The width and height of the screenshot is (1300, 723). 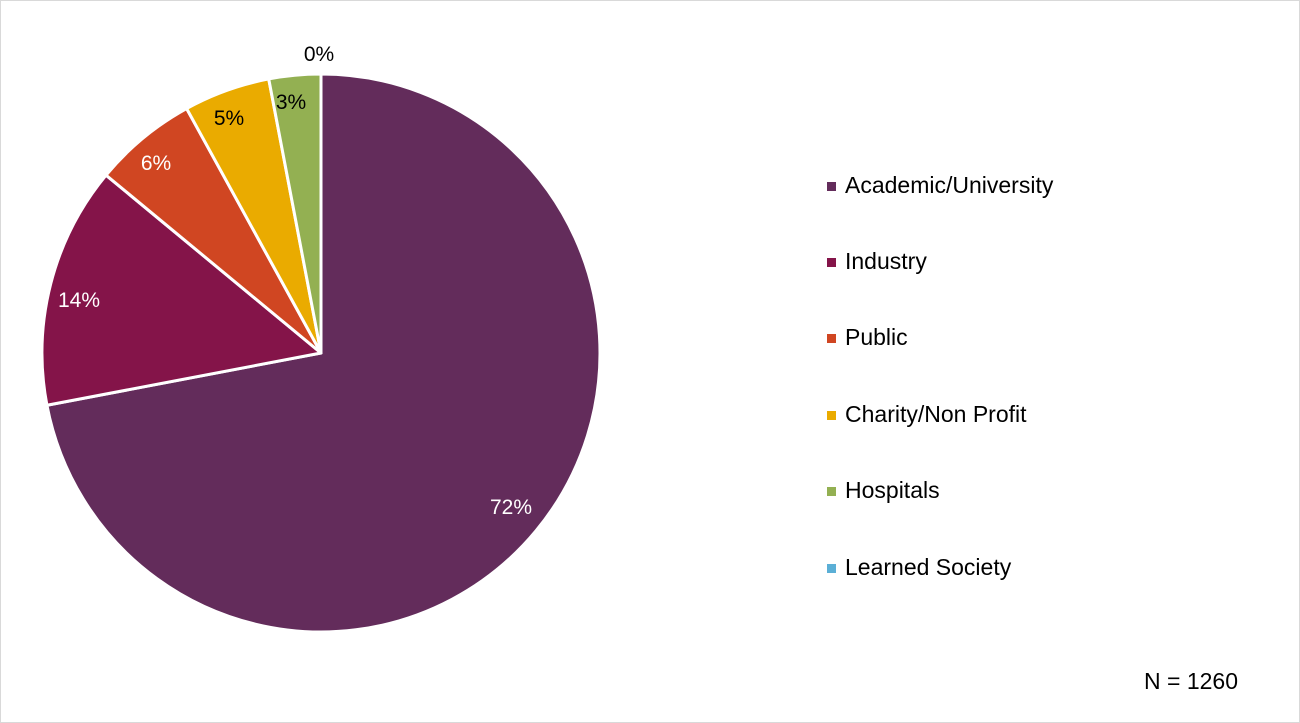 I want to click on legend-item-public: Public, so click(x=940, y=338).